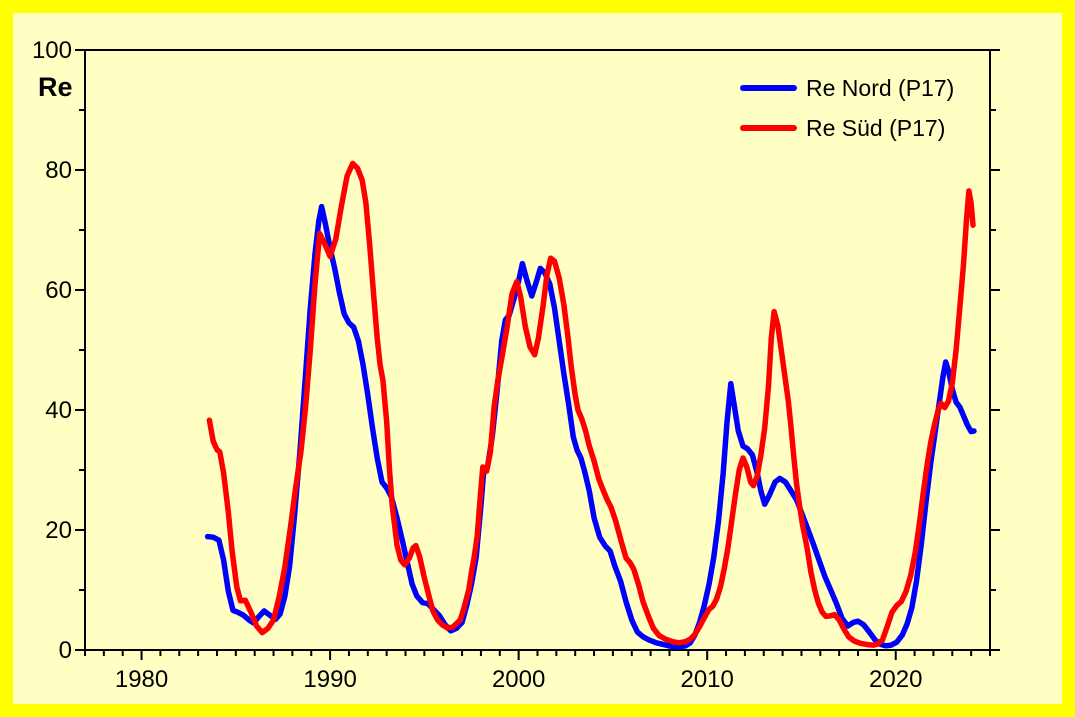 Image resolution: width=1075 pixels, height=717 pixels. I want to click on x-tick-label: 2010, so click(706, 679).